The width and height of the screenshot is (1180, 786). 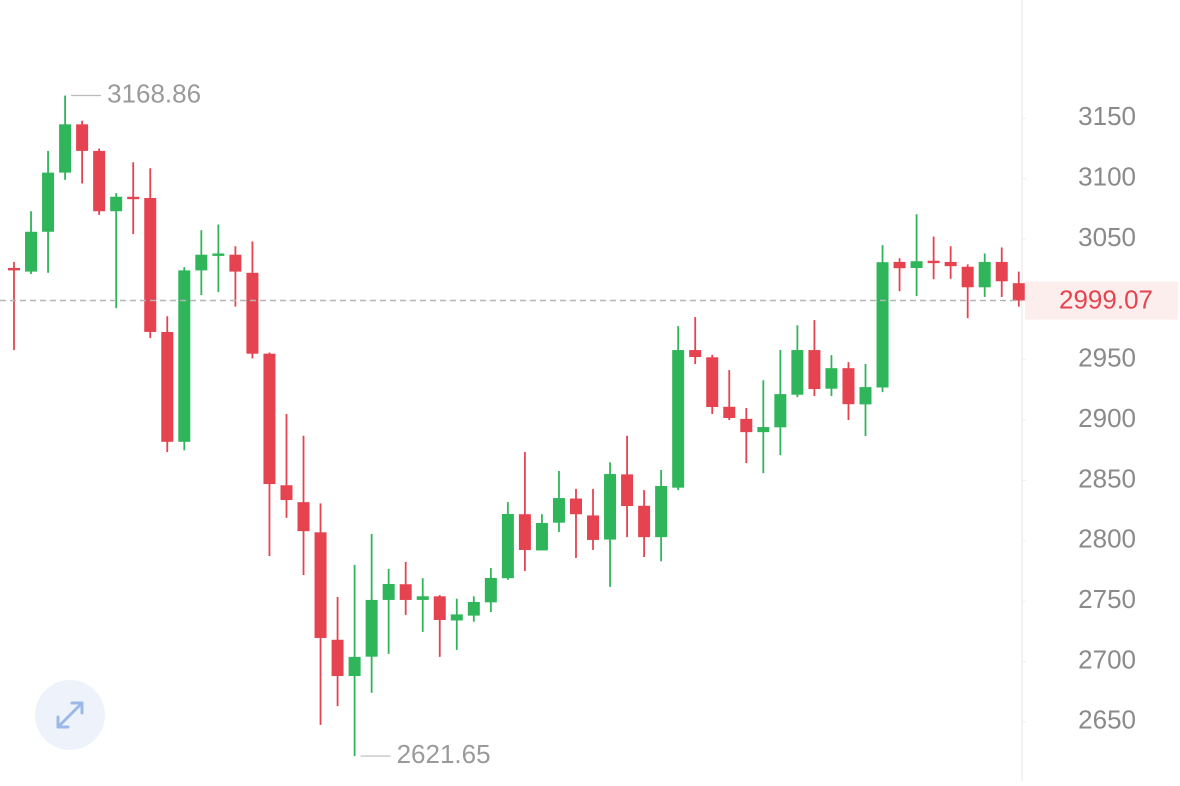 I want to click on y-tick-label: 3050, so click(x=1107, y=237).